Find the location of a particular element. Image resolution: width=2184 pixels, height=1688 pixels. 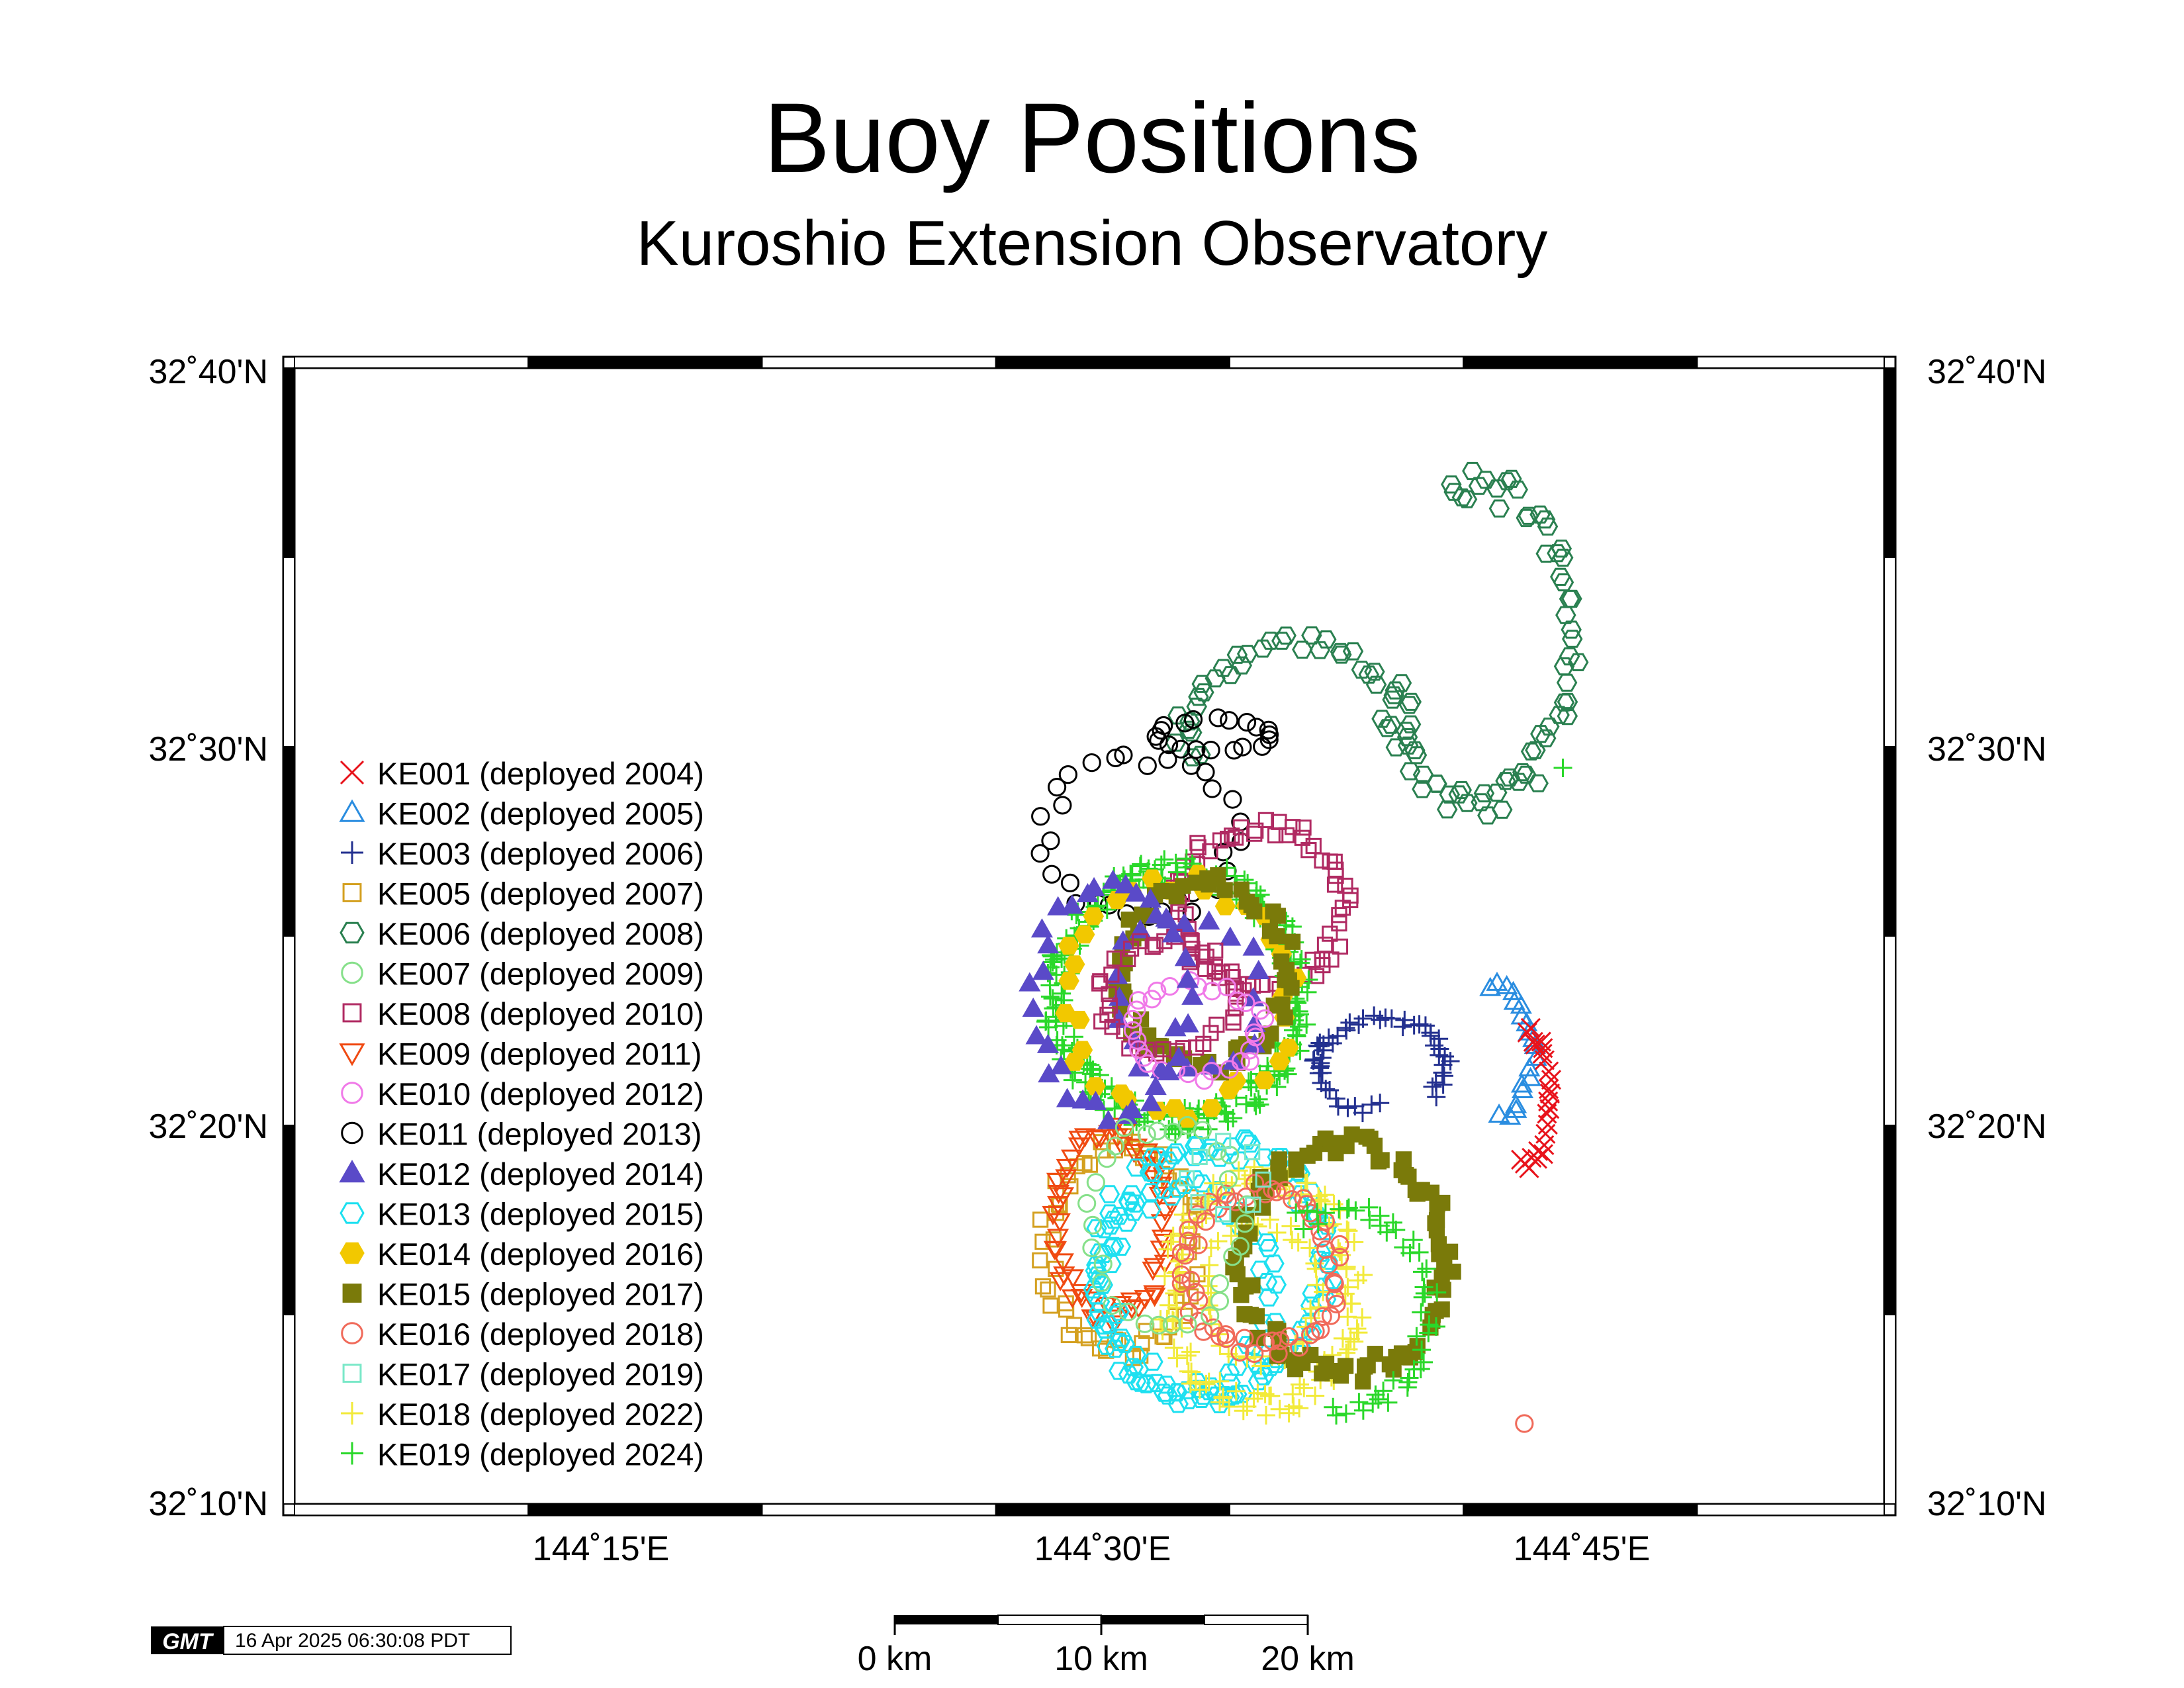

legend-item-label: KE002 (deployed 2005) is located at coordinates (540, 813).